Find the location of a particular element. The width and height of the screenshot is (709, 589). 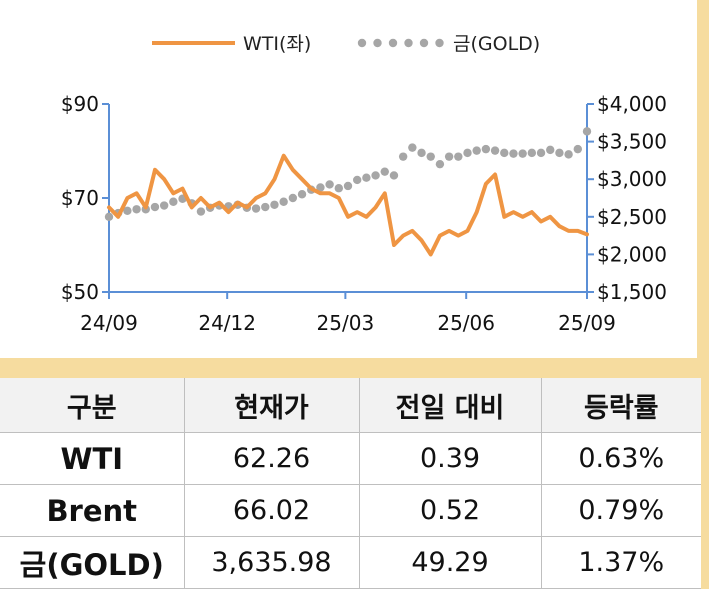

cell-change-rate: 1.37% is located at coordinates (621, 562).